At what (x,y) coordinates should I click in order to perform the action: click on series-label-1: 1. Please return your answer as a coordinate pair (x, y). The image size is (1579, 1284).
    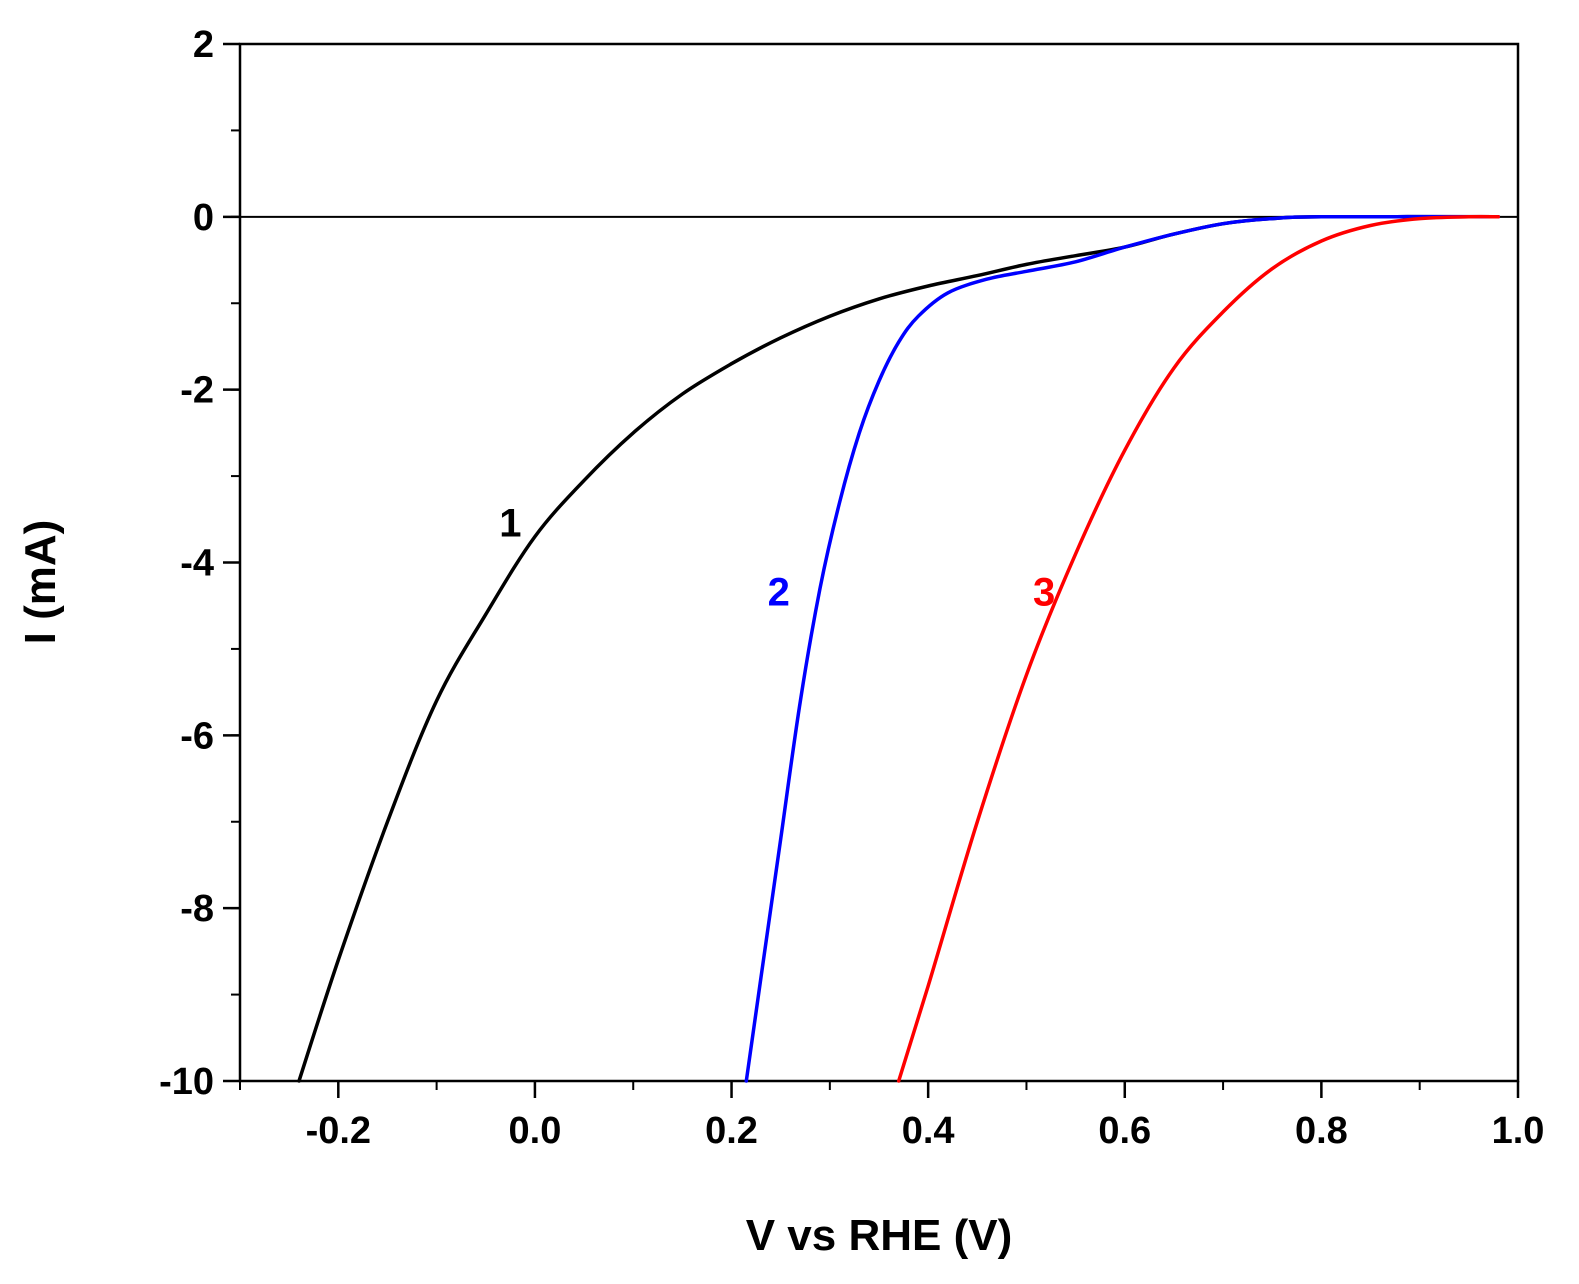
    Looking at the image, I should click on (510, 524).